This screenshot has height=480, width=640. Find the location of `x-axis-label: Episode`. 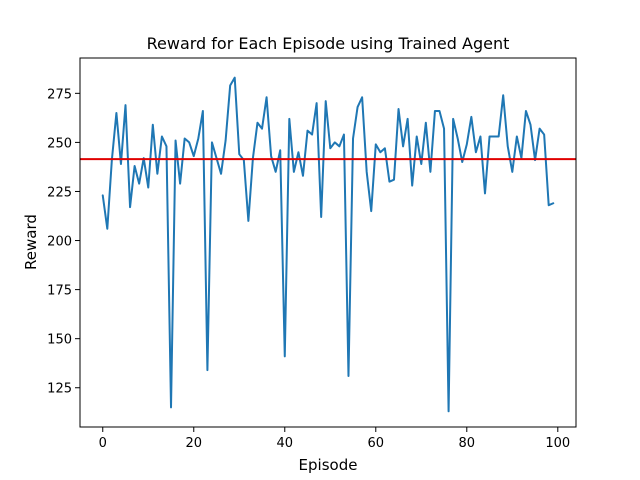

x-axis-label: Episode is located at coordinates (328, 465).